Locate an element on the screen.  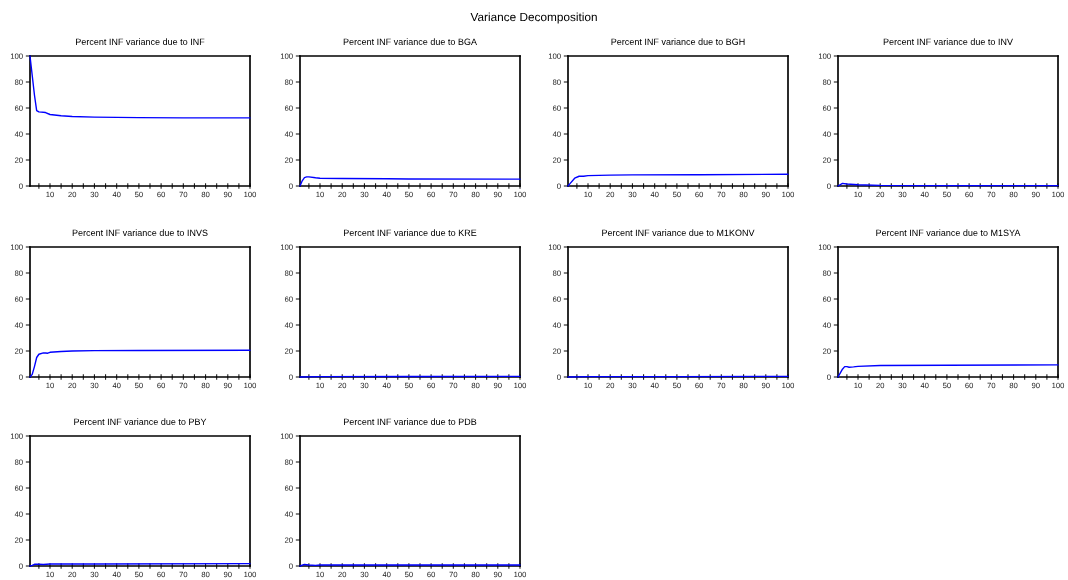
chart-title: Percent INF variance due to BGH is located at coordinates (678, 41).